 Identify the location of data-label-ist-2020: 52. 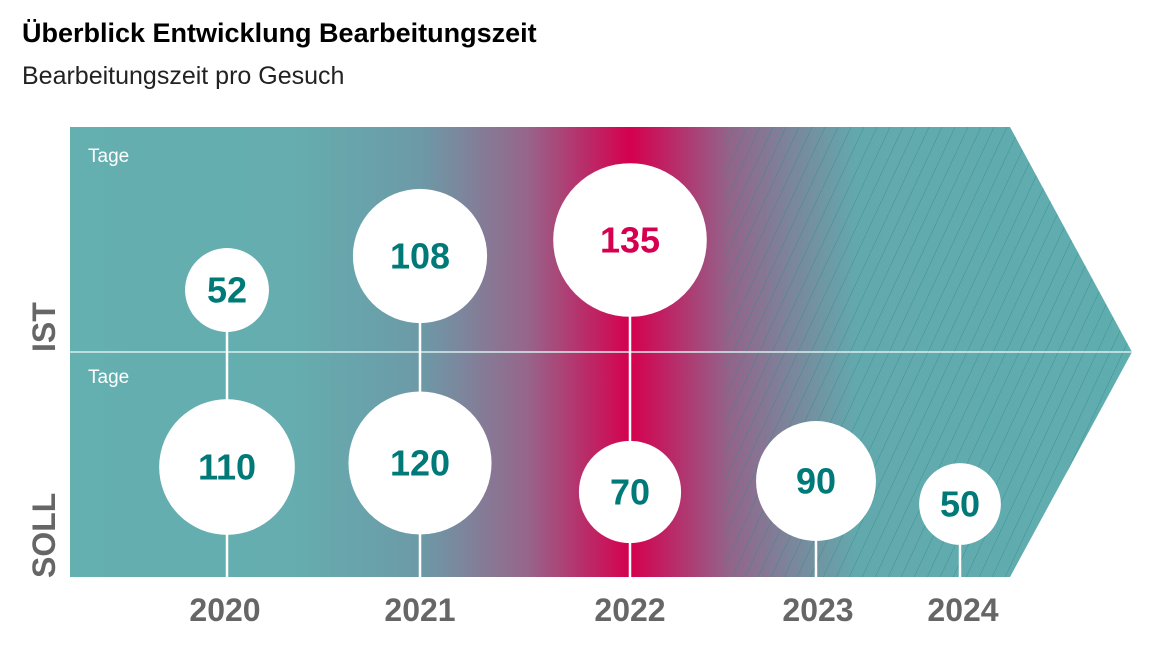
(227, 290).